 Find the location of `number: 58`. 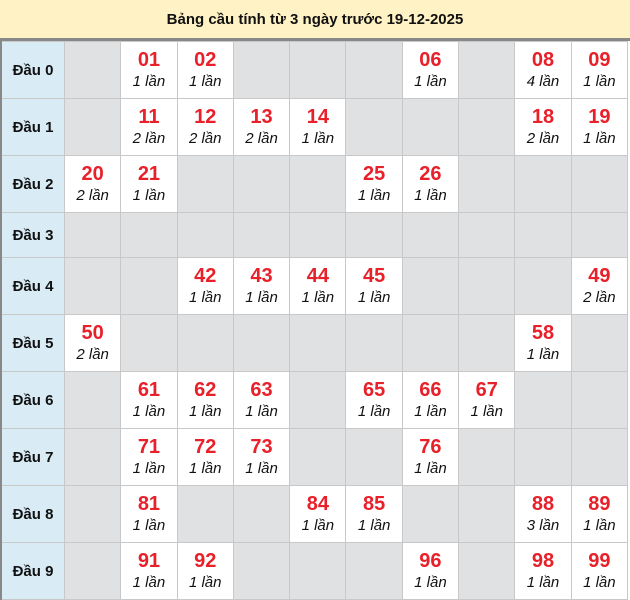

number: 58 is located at coordinates (543, 333).